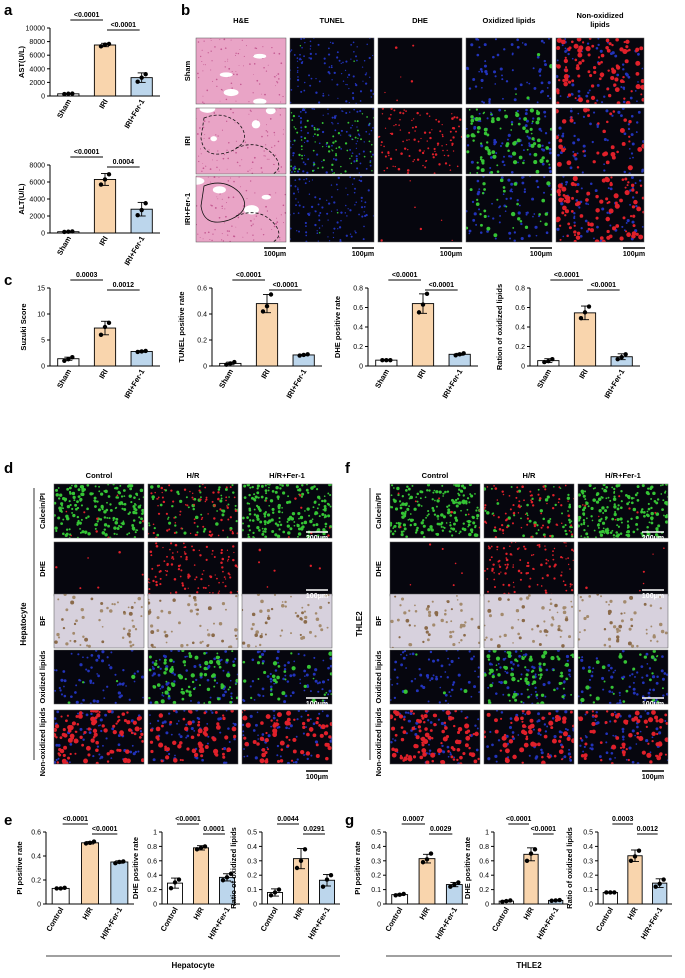 This screenshot has height=978, width=685. I want to click on data-point, so click(72, 93).